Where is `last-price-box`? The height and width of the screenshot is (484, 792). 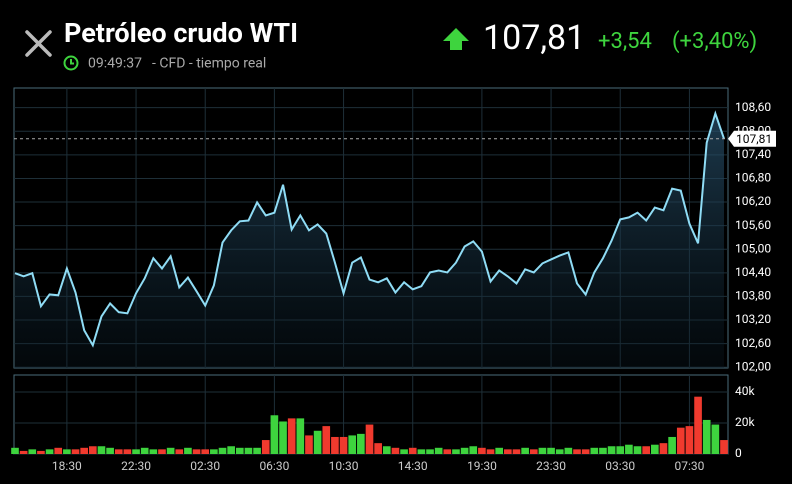 last-price-box is located at coordinates (752, 138).